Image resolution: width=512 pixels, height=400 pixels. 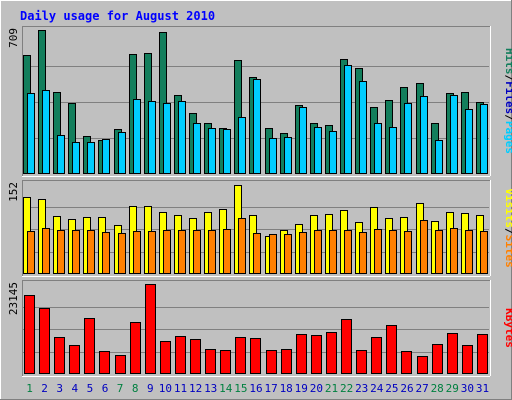 I want to click on day-label-20: 20, so click(x=316, y=388).